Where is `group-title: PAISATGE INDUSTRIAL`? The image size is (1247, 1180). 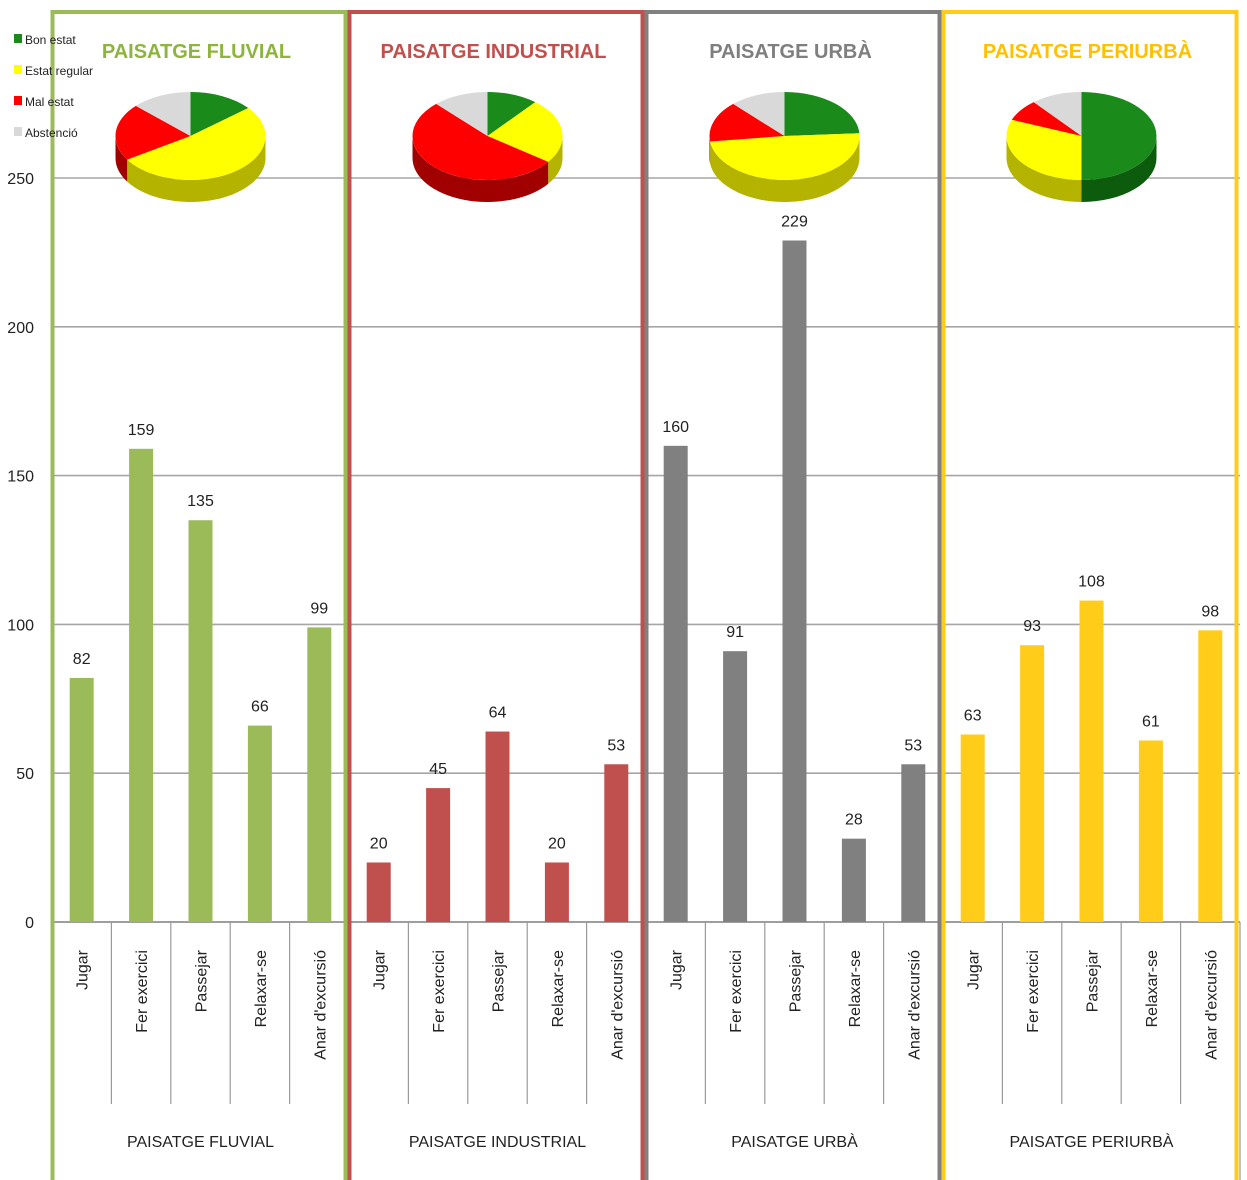
group-title: PAISATGE INDUSTRIAL is located at coordinates (494, 52).